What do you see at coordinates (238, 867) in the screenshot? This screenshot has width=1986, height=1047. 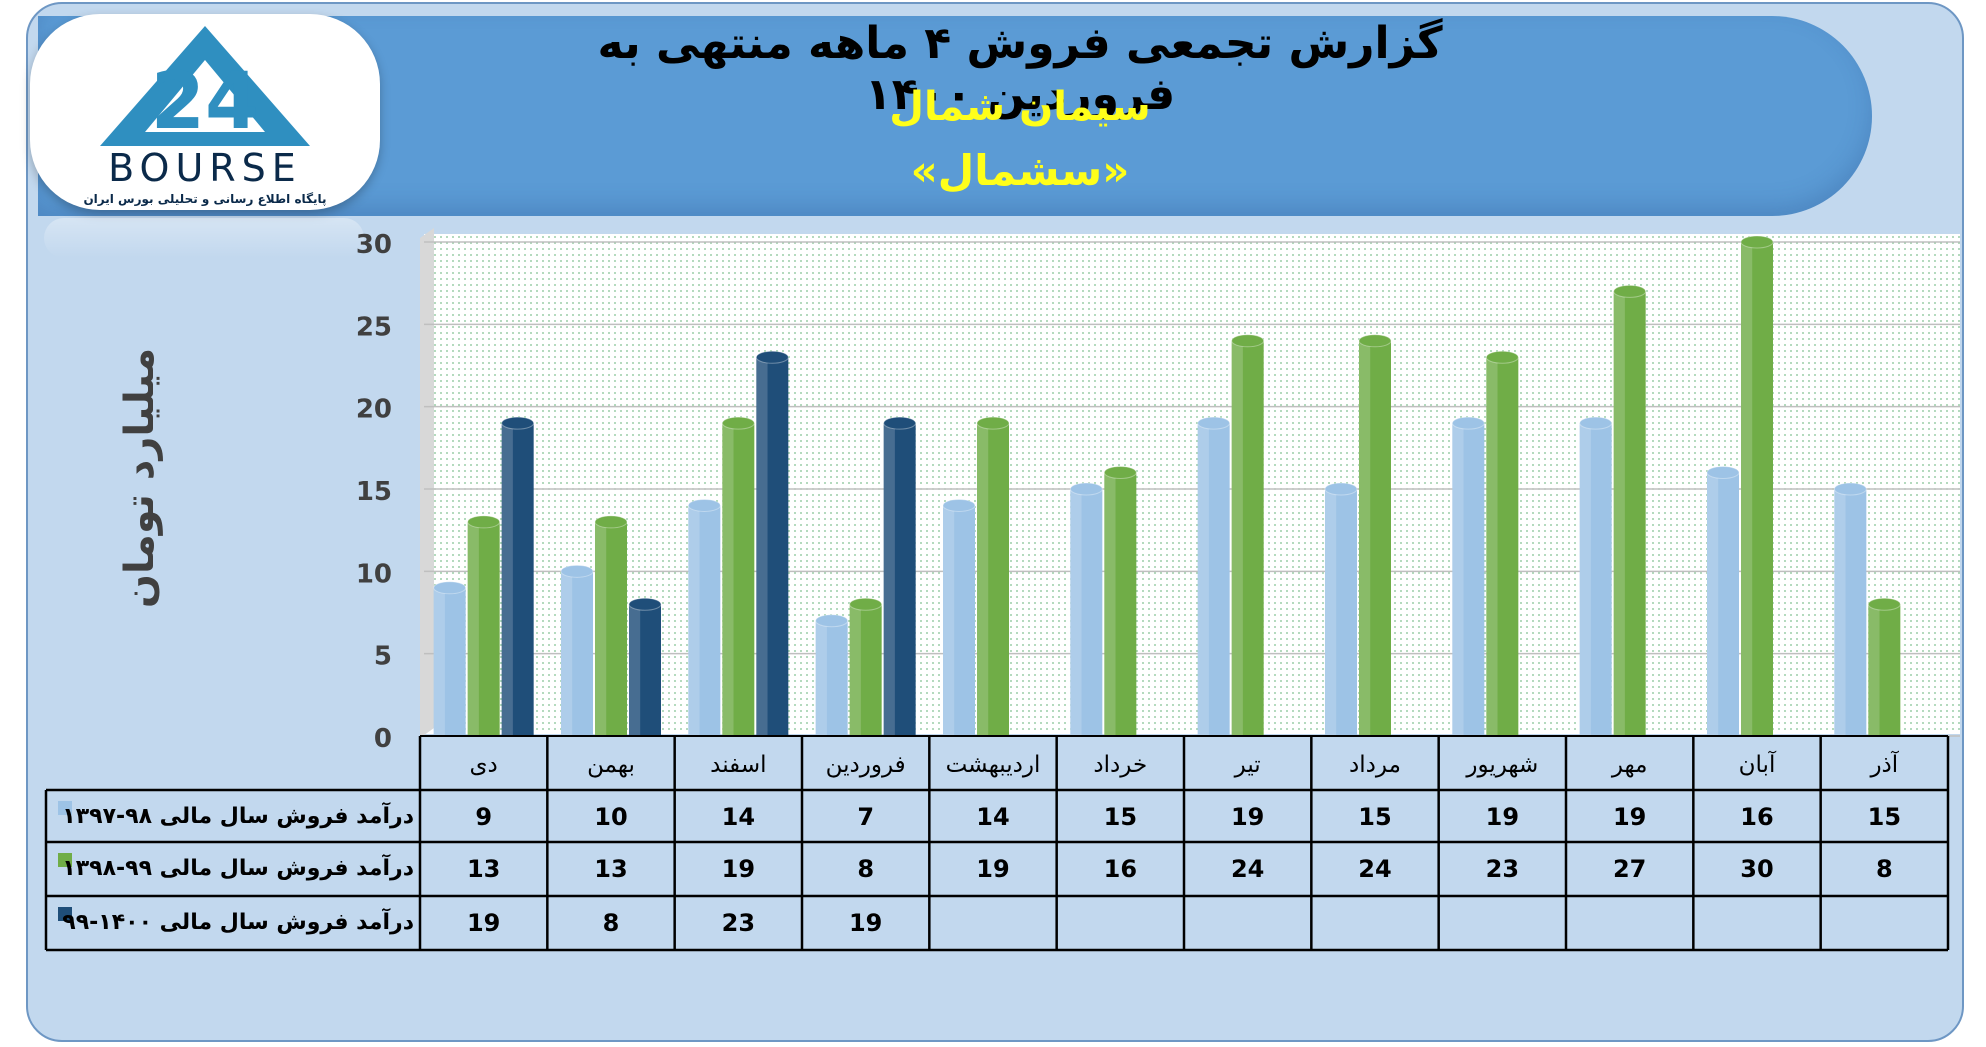 I see `legend-label: درآمد فروش سال مالی ۹۹-۱۳۹۸` at bounding box center [238, 867].